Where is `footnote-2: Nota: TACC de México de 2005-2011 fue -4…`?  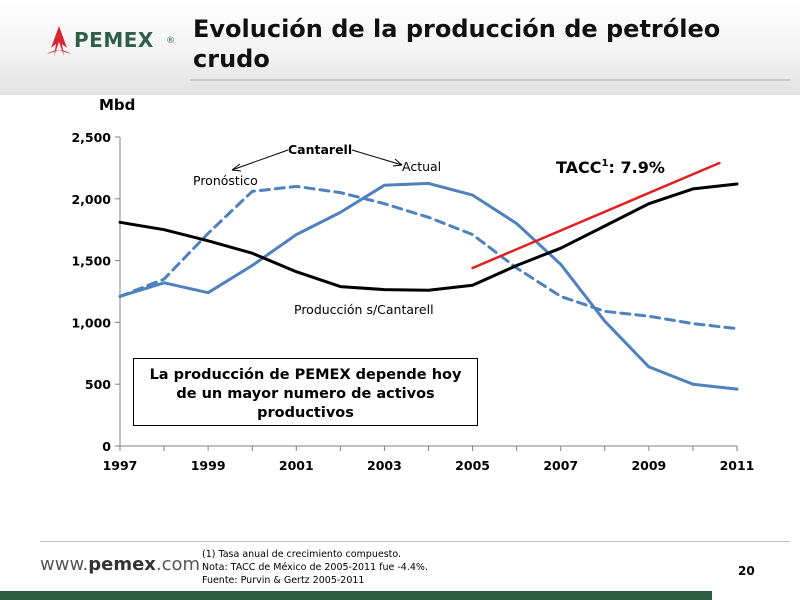 footnote-2: Nota: TACC de México de 2005-2011 fue -4… is located at coordinates (315, 567).